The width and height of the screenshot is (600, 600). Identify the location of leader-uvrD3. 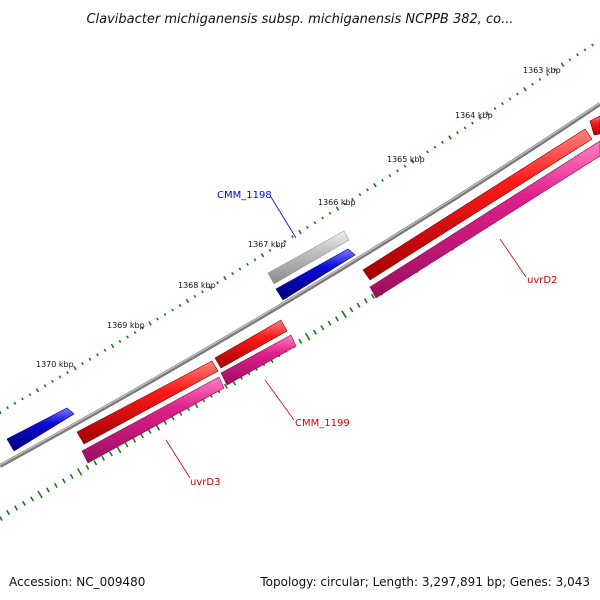
(178, 459).